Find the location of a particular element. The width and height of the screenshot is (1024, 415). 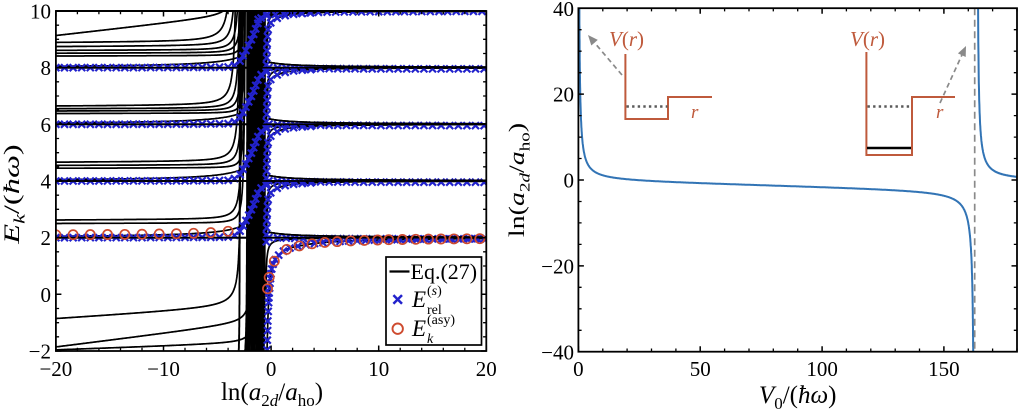

svg-text: −10 is located at coordinates (163, 369).